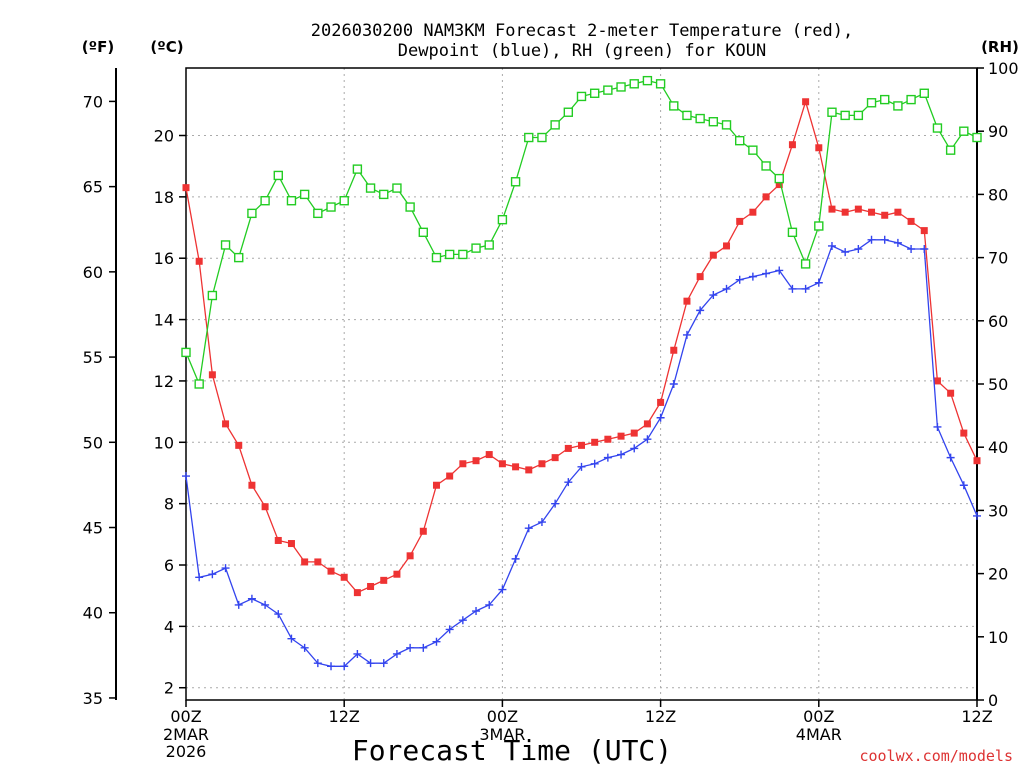  What do you see at coordinates (98, 47) in the screenshot?
I see `fahrenheit-axis-unit: (ºF)` at bounding box center [98, 47].